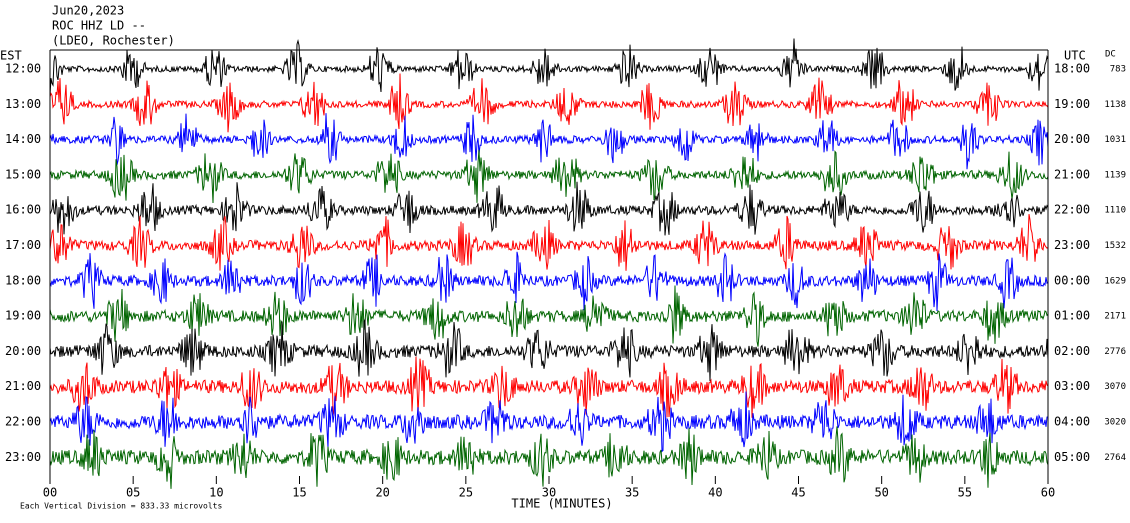  What do you see at coordinates (1072, 386) in the screenshot?
I see `utc-label: 03:00` at bounding box center [1072, 386].